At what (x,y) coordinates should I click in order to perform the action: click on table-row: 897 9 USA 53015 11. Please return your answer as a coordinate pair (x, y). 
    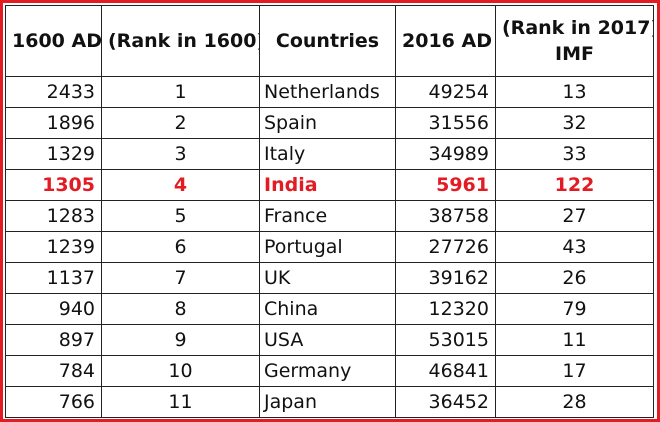
    Looking at the image, I should click on (329, 340).